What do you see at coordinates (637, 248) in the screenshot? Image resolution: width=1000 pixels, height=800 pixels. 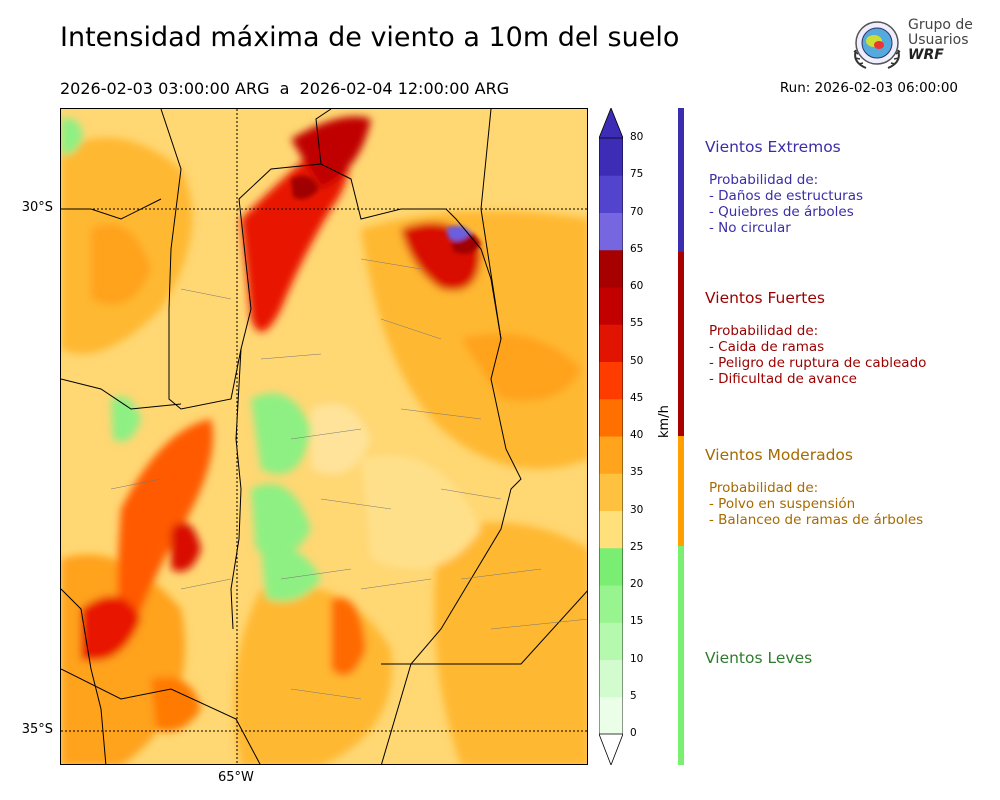 I see `colorbar-tick-label: 65` at bounding box center [637, 248].